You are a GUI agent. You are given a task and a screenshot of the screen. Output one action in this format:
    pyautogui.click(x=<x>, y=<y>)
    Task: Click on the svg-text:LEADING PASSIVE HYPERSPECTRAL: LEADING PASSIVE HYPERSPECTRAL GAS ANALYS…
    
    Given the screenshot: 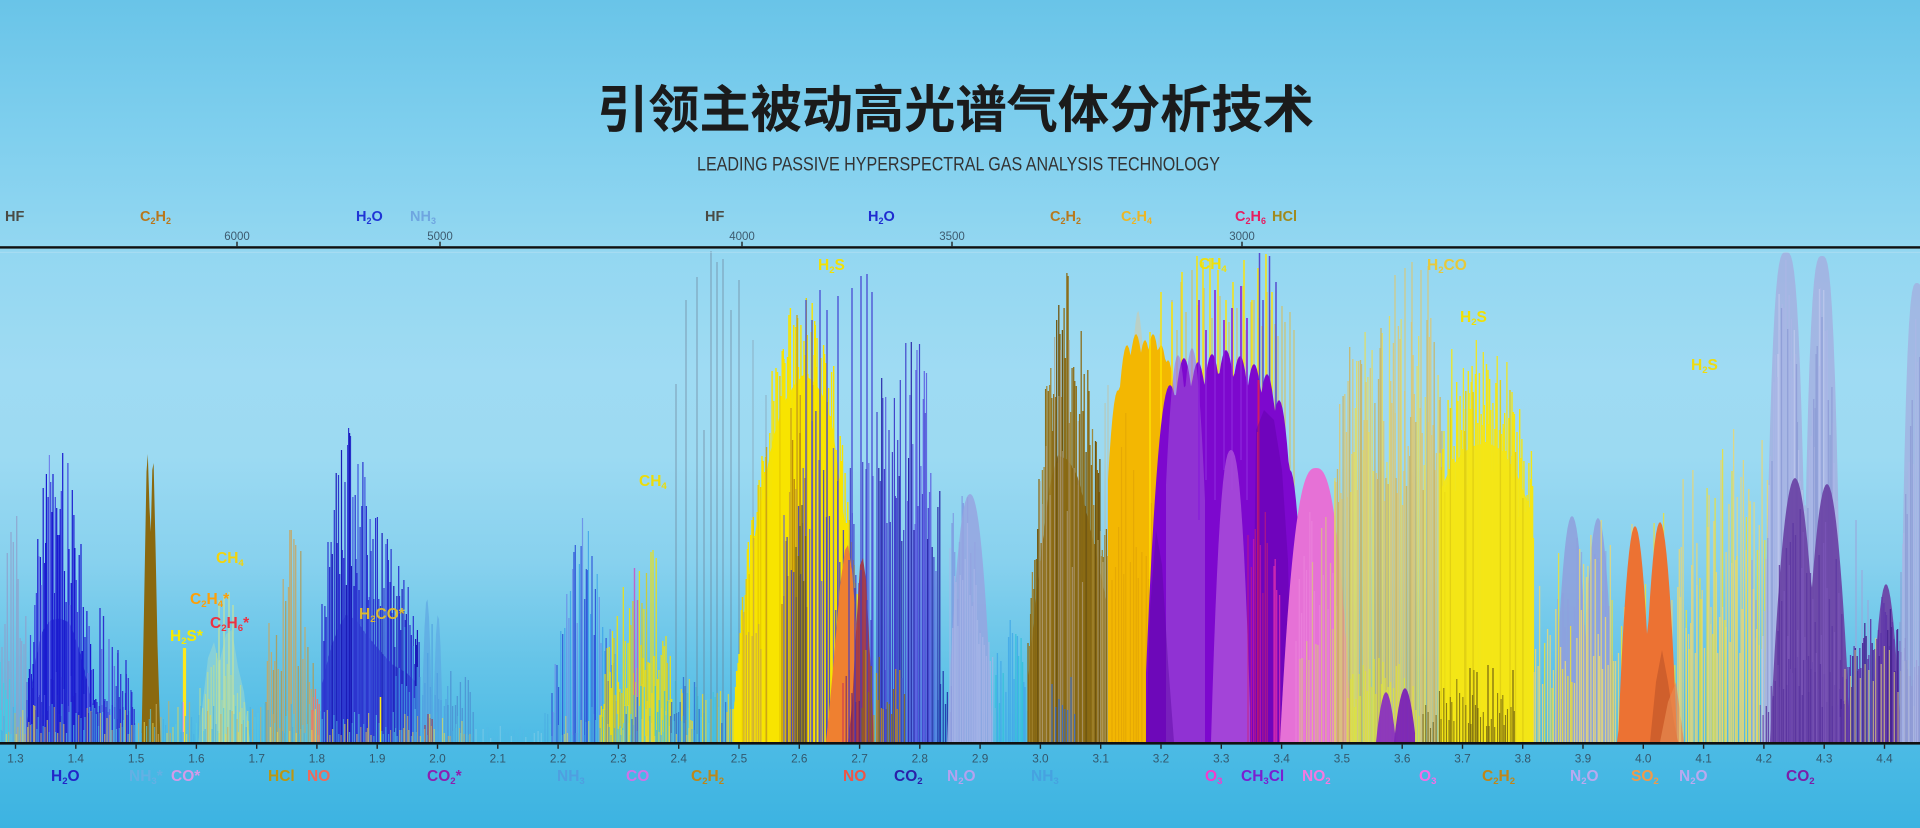 What is the action you would take?
    pyautogui.click(x=958, y=165)
    